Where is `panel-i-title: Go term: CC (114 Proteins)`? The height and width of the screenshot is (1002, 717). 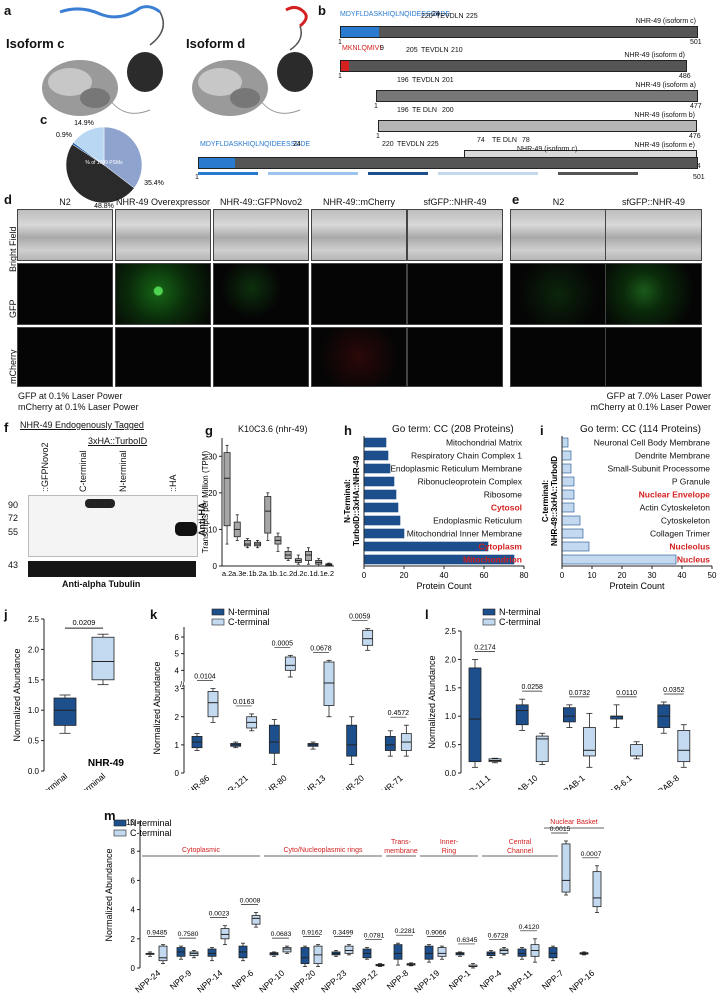 panel-i-title: Go term: CC (114 Proteins) is located at coordinates (640, 429).